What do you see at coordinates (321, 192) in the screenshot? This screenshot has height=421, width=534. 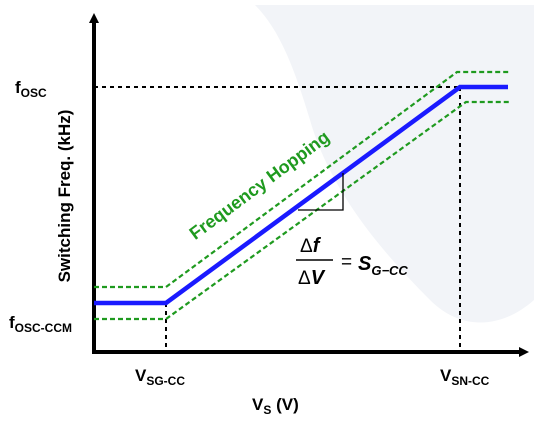 I see `slope-triangle` at bounding box center [321, 192].